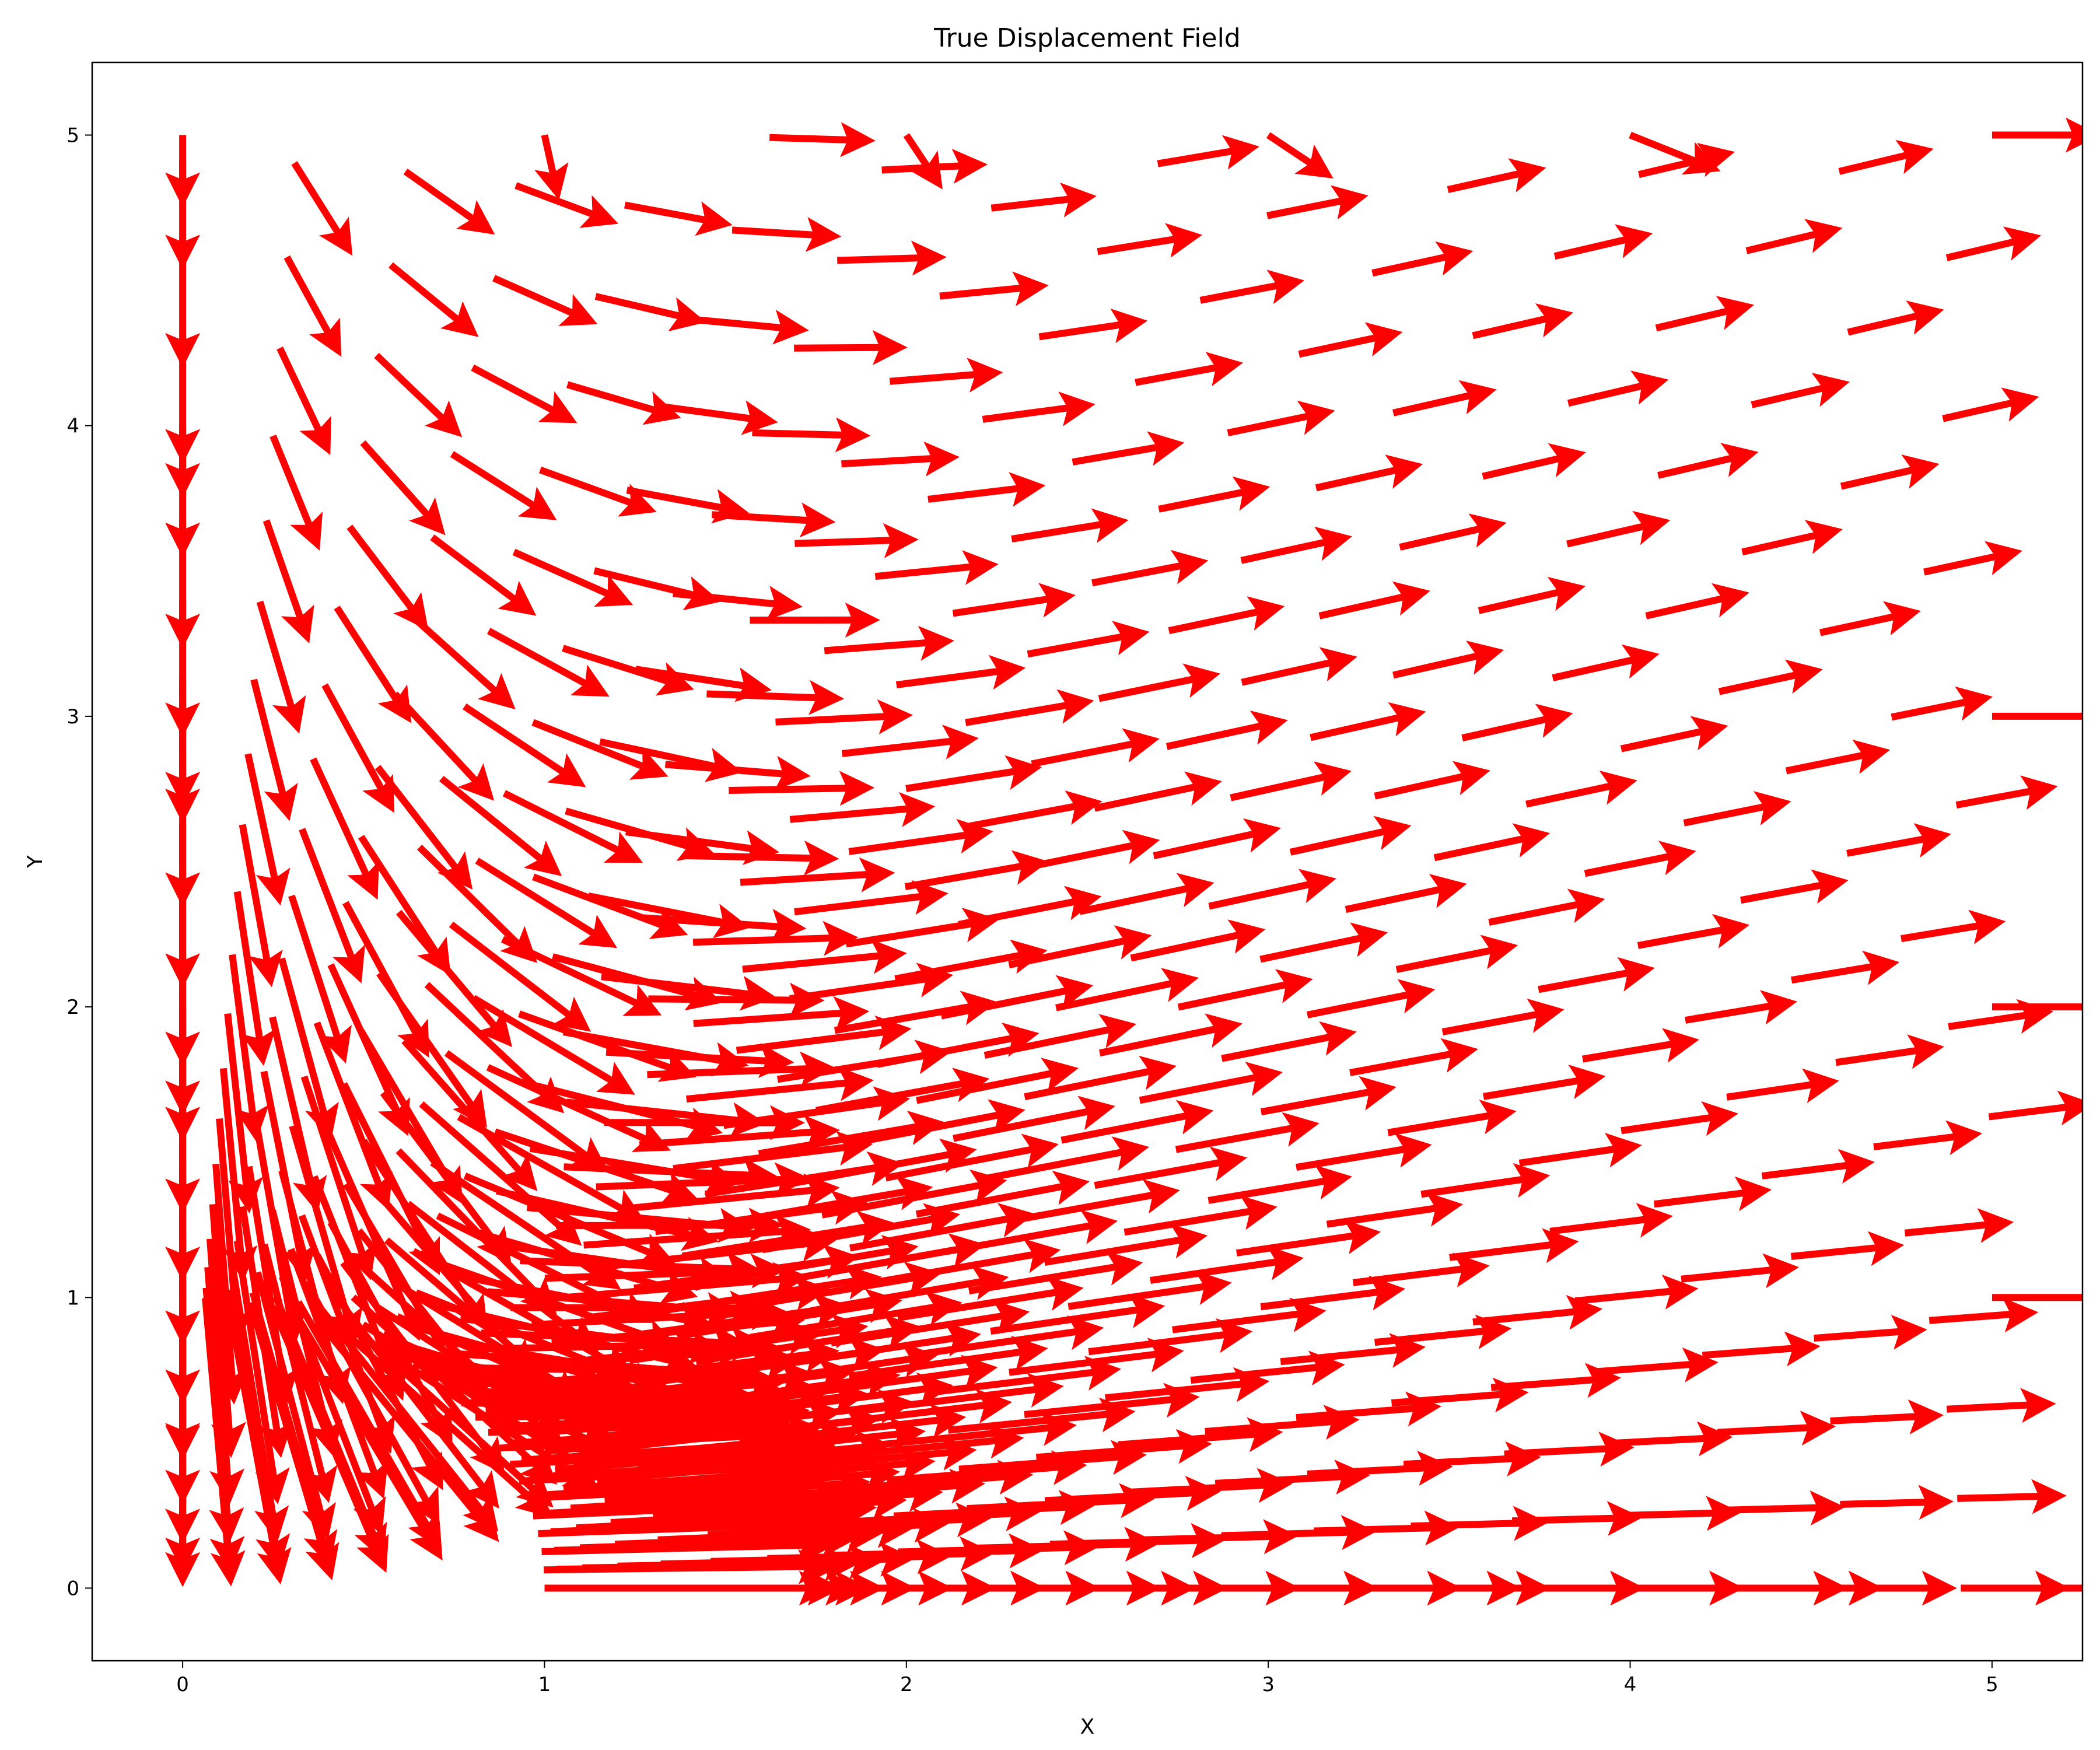 This screenshot has height=1750, width=2100. What do you see at coordinates (79, 862) in the screenshot?
I see `y-axis: 0 1 2 3 4 5` at bounding box center [79, 862].